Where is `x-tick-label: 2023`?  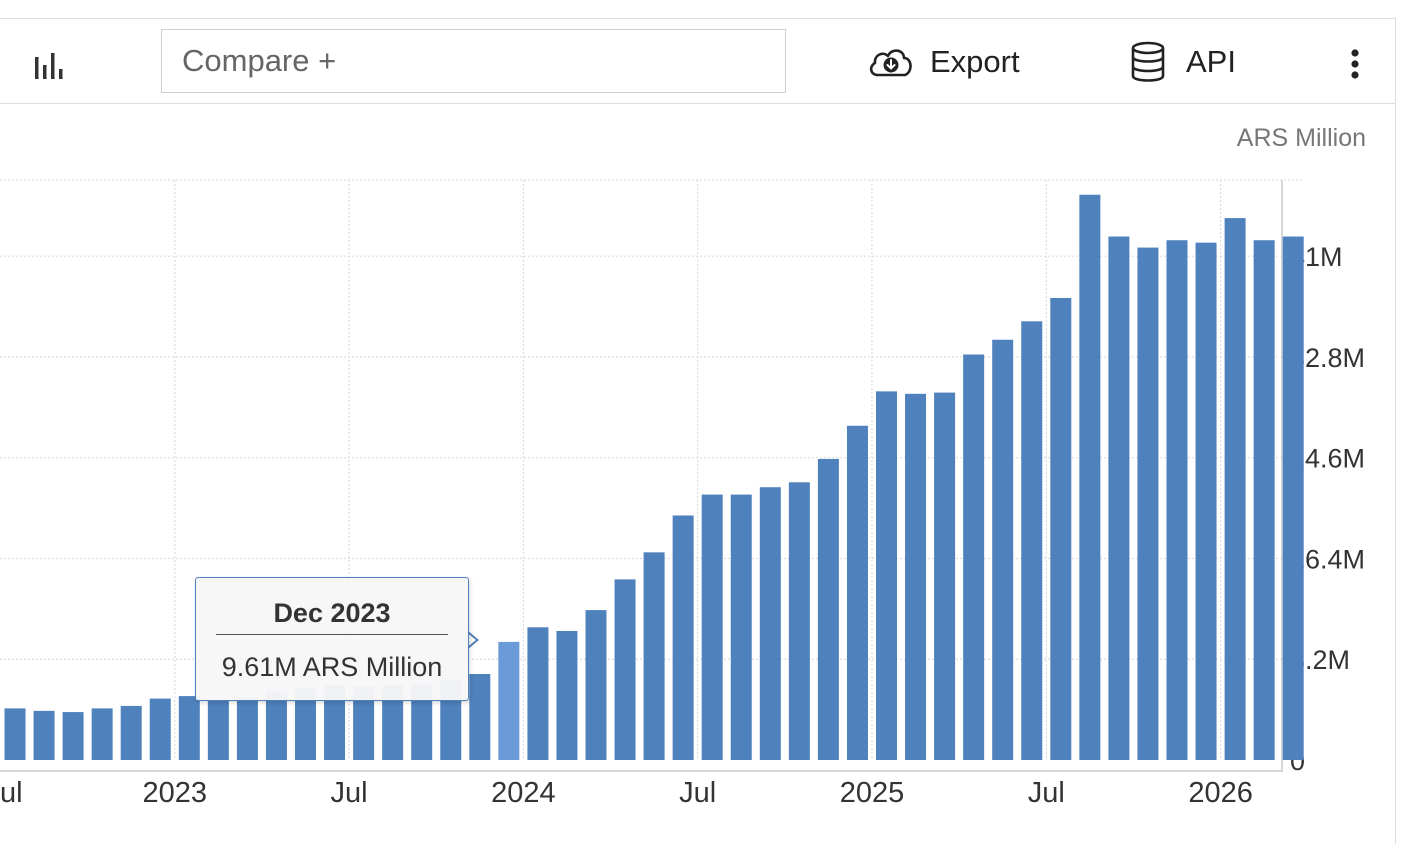 x-tick-label: 2023 is located at coordinates (175, 793).